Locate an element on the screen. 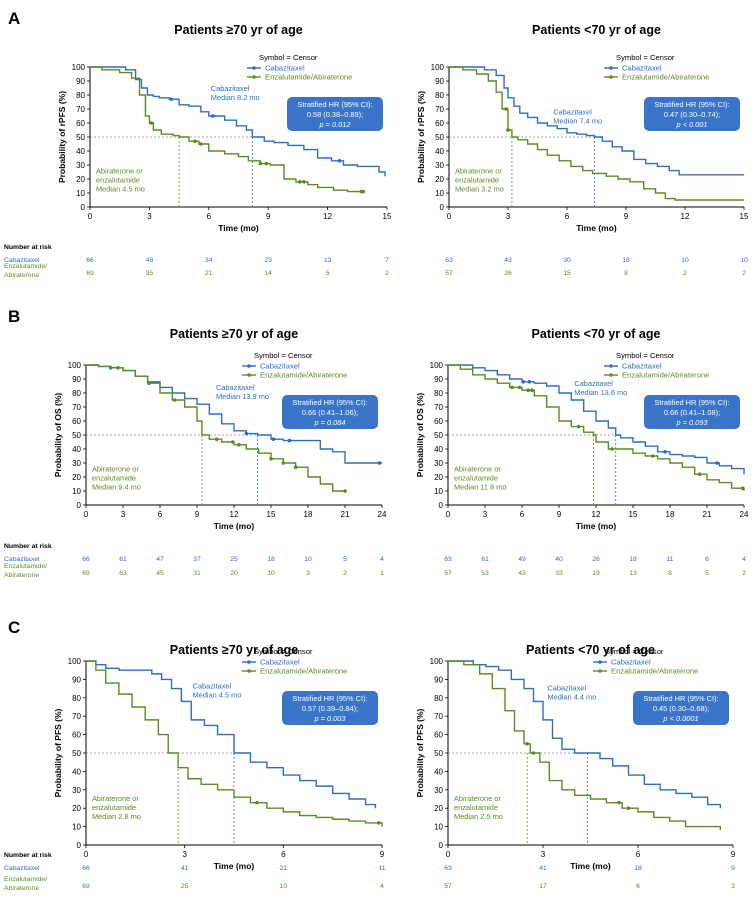 Image resolution: width=754 pixels, height=909 pixels. risk-value-cabazitaxel: 6 is located at coordinates (707, 559).